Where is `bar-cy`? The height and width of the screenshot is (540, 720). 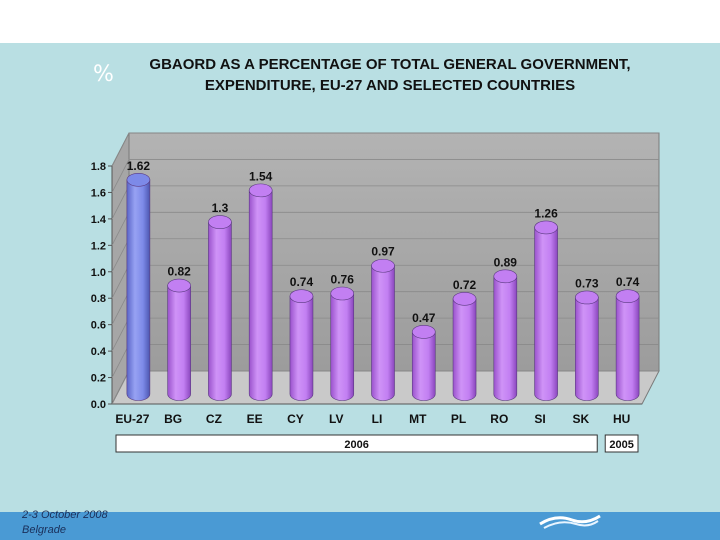
bar-cy is located at coordinates (301, 345).